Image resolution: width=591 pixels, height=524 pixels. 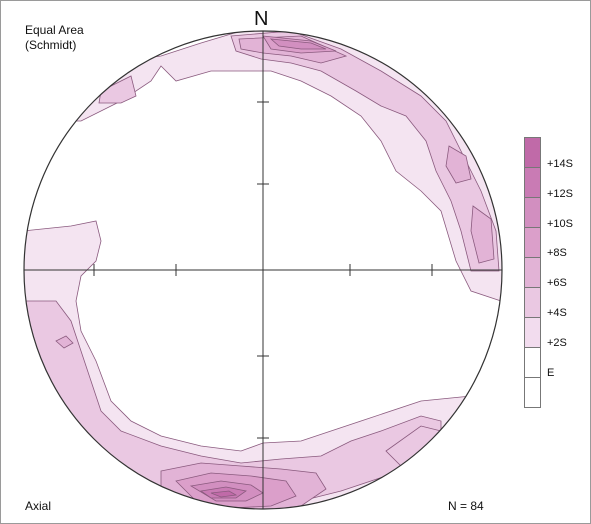 I want to click on sample-count: N = 84, so click(x=466, y=506).